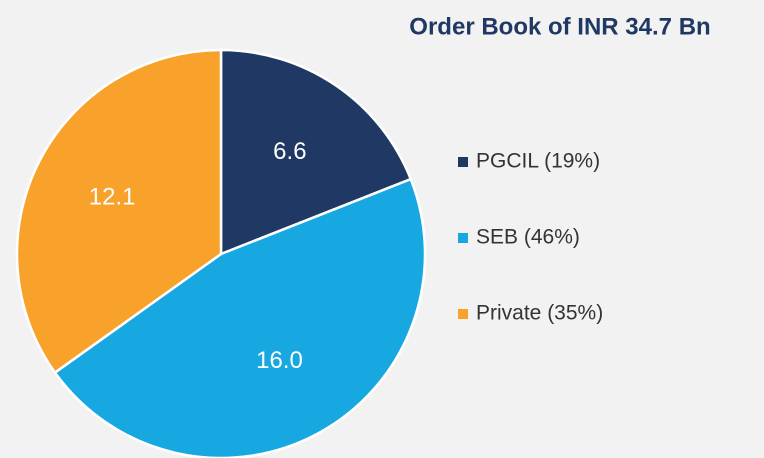 This screenshot has height=458, width=764. Describe the element at coordinates (289, 151) in the screenshot. I see `data-label: 6.6` at that location.